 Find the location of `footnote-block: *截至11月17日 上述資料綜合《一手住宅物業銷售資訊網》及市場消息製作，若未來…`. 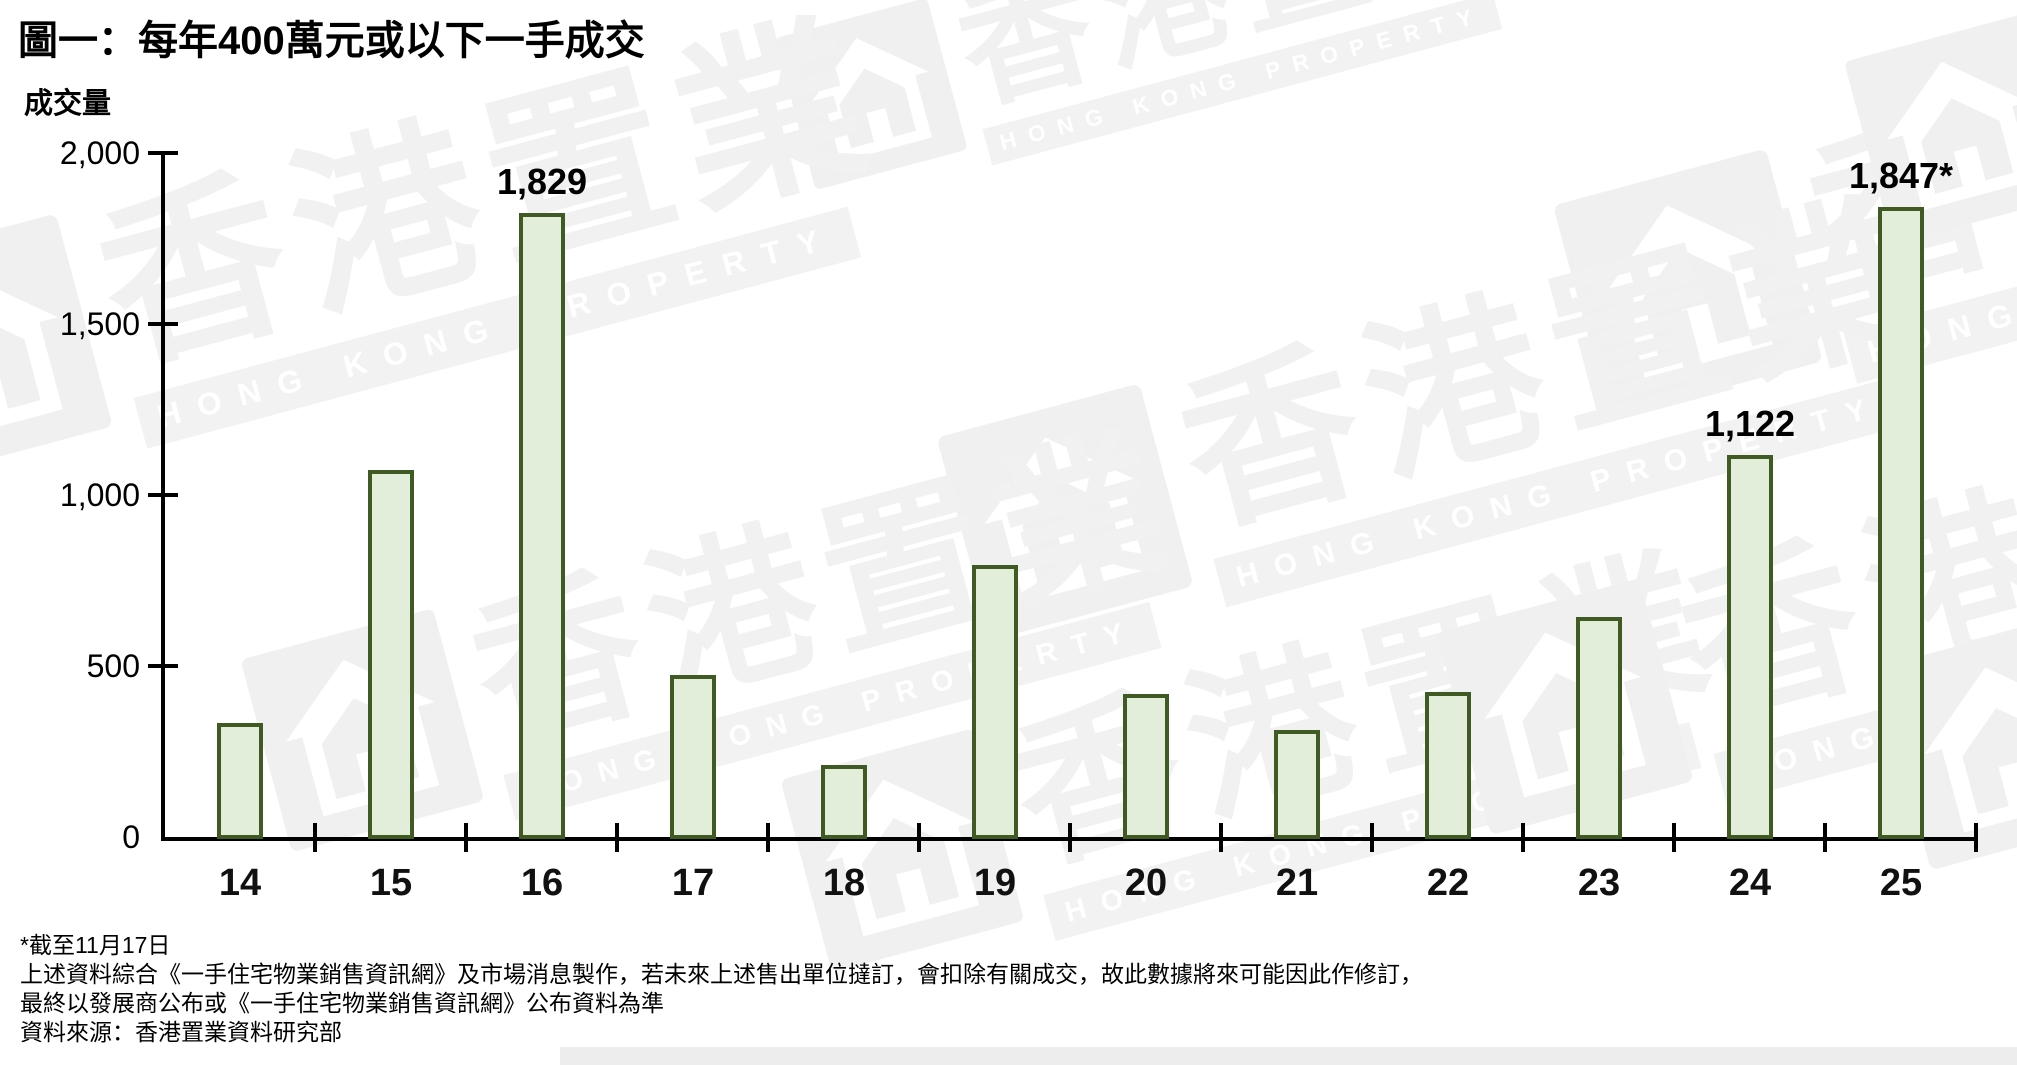

footnote-block: *截至11月17日 上述資料綜合《一手住宅物業銷售資訊網》及市場消息製作，若未來… is located at coordinates (721, 989).